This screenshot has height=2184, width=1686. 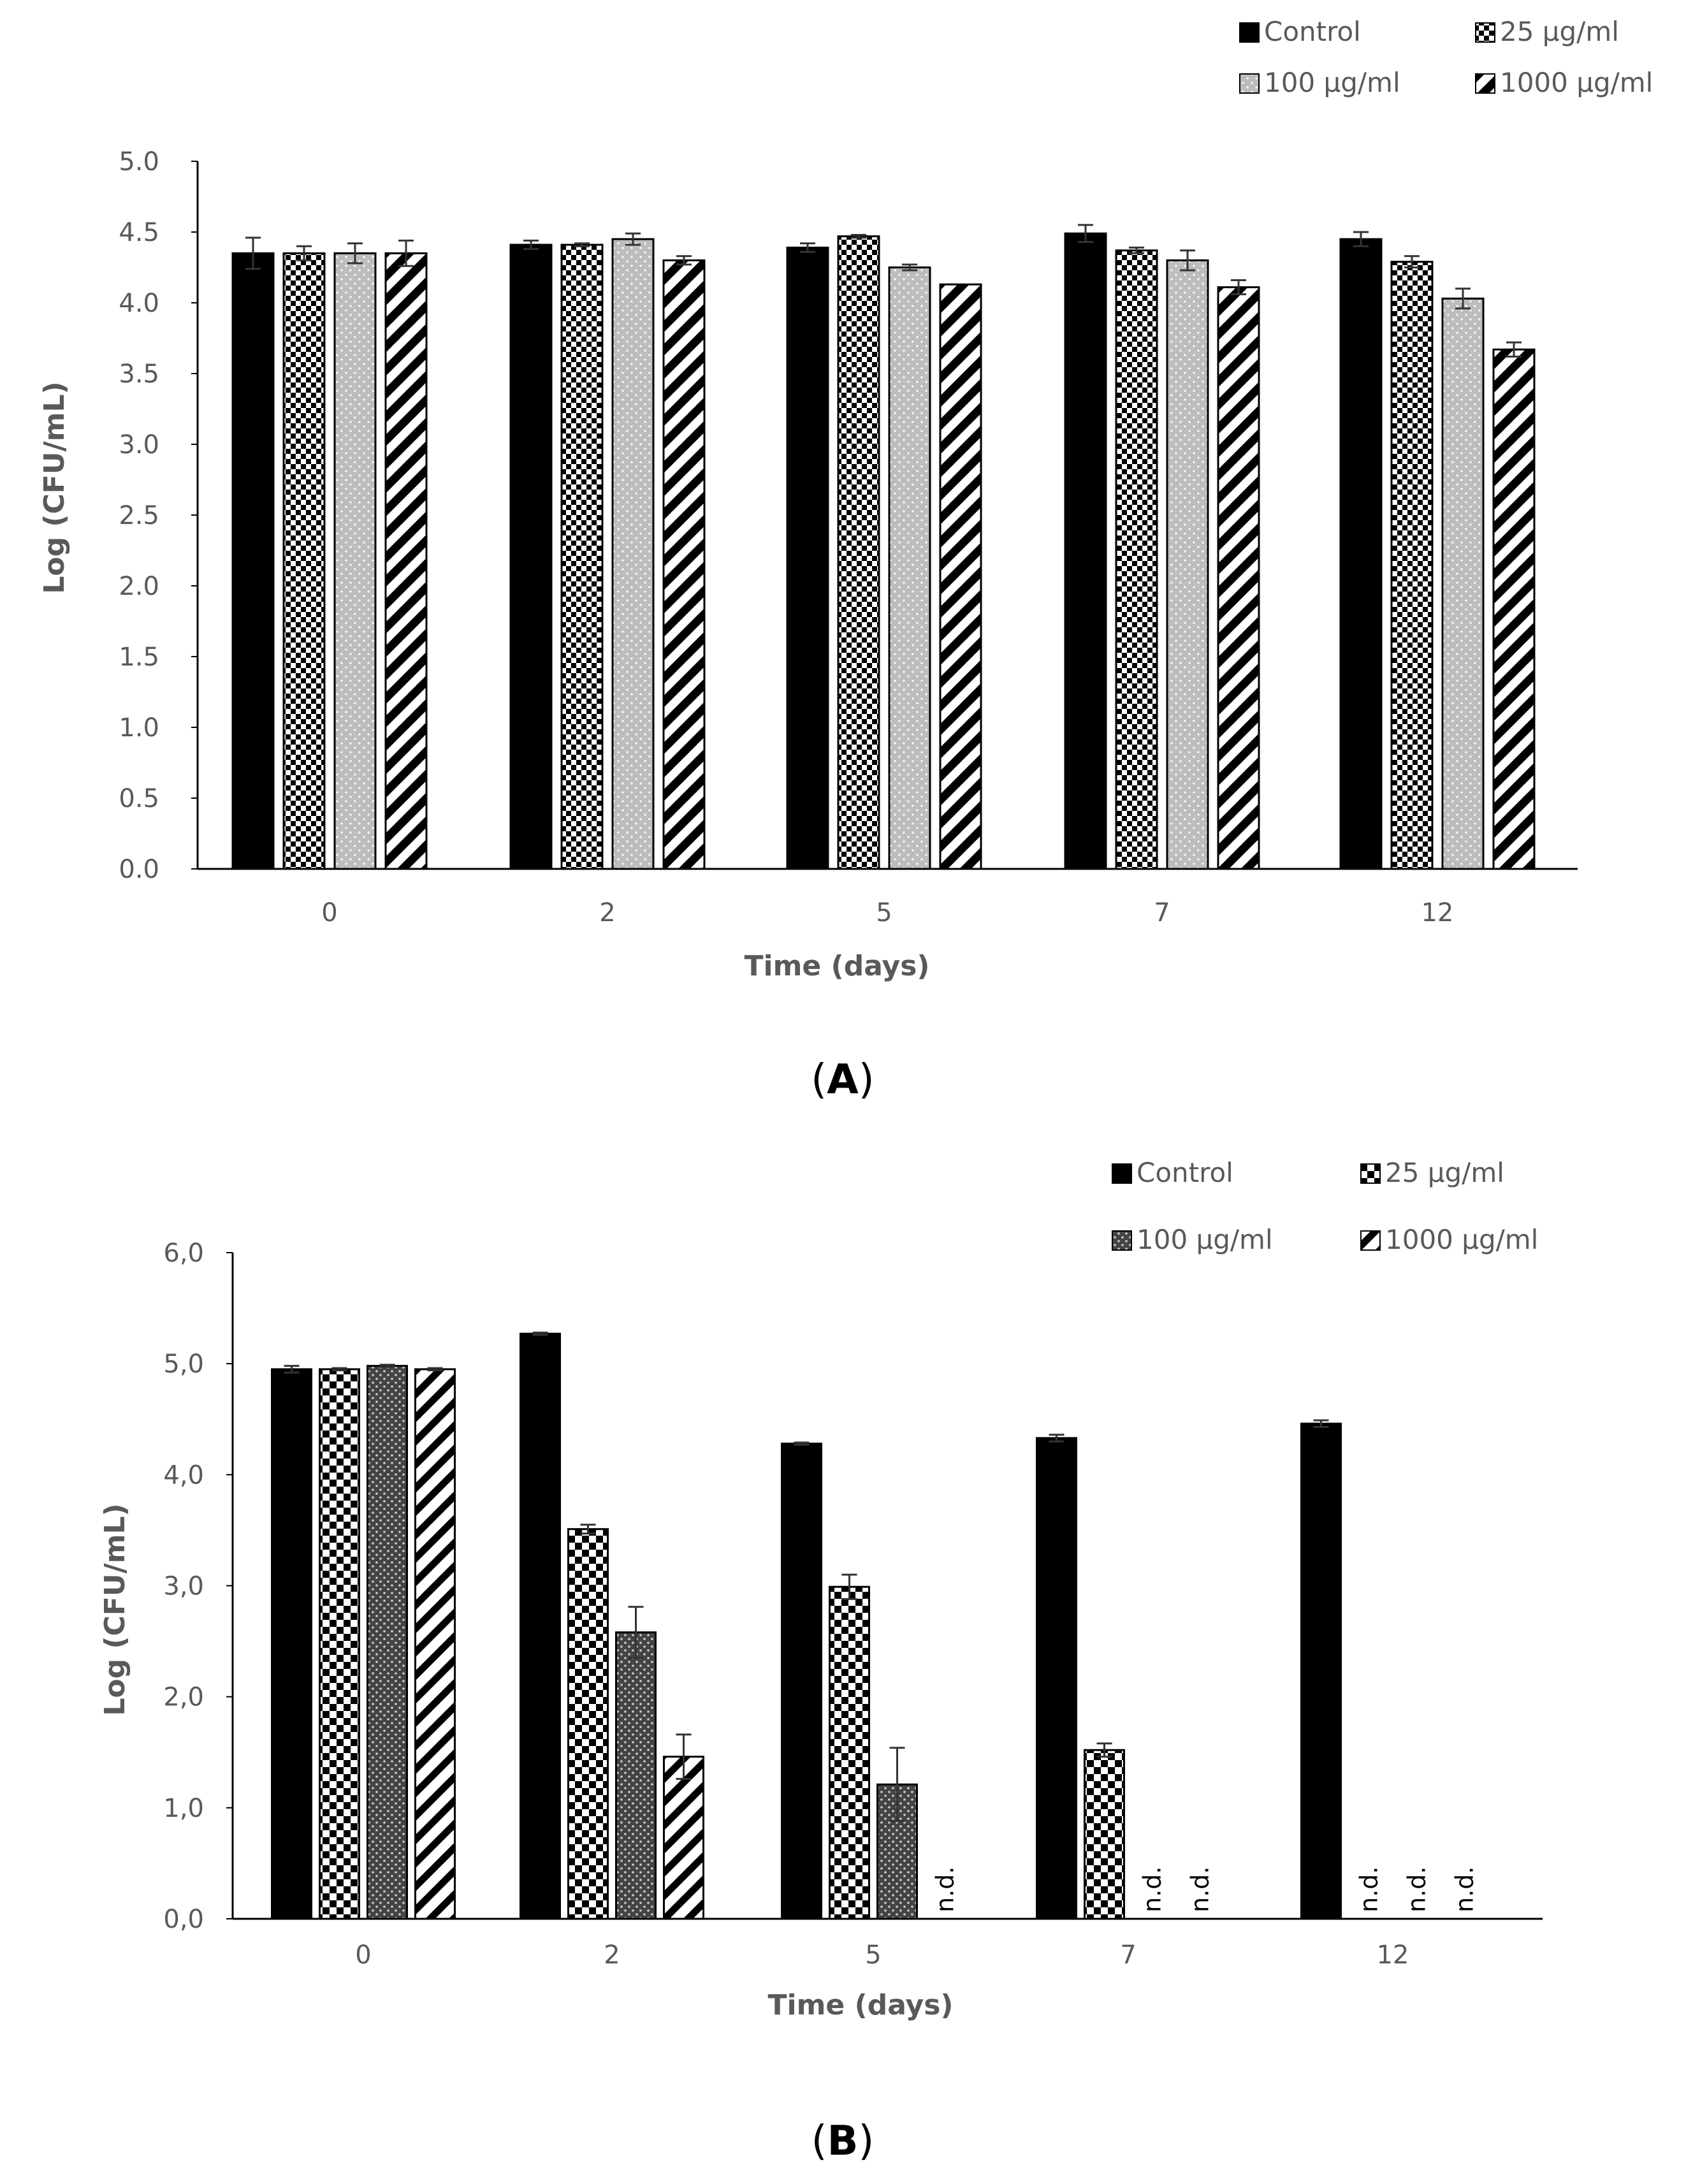 I want to click on y-tick-label: 2.0, so click(x=139, y=586).